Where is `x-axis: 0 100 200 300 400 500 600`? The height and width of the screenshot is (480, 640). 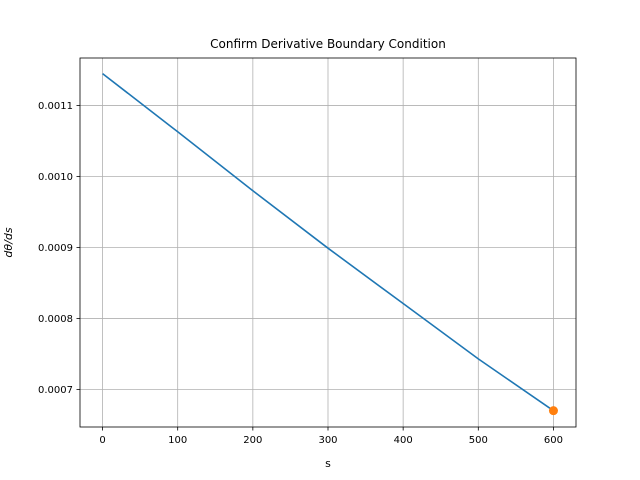
x-axis: 0 100 200 300 400 500 600 is located at coordinates (331, 436).